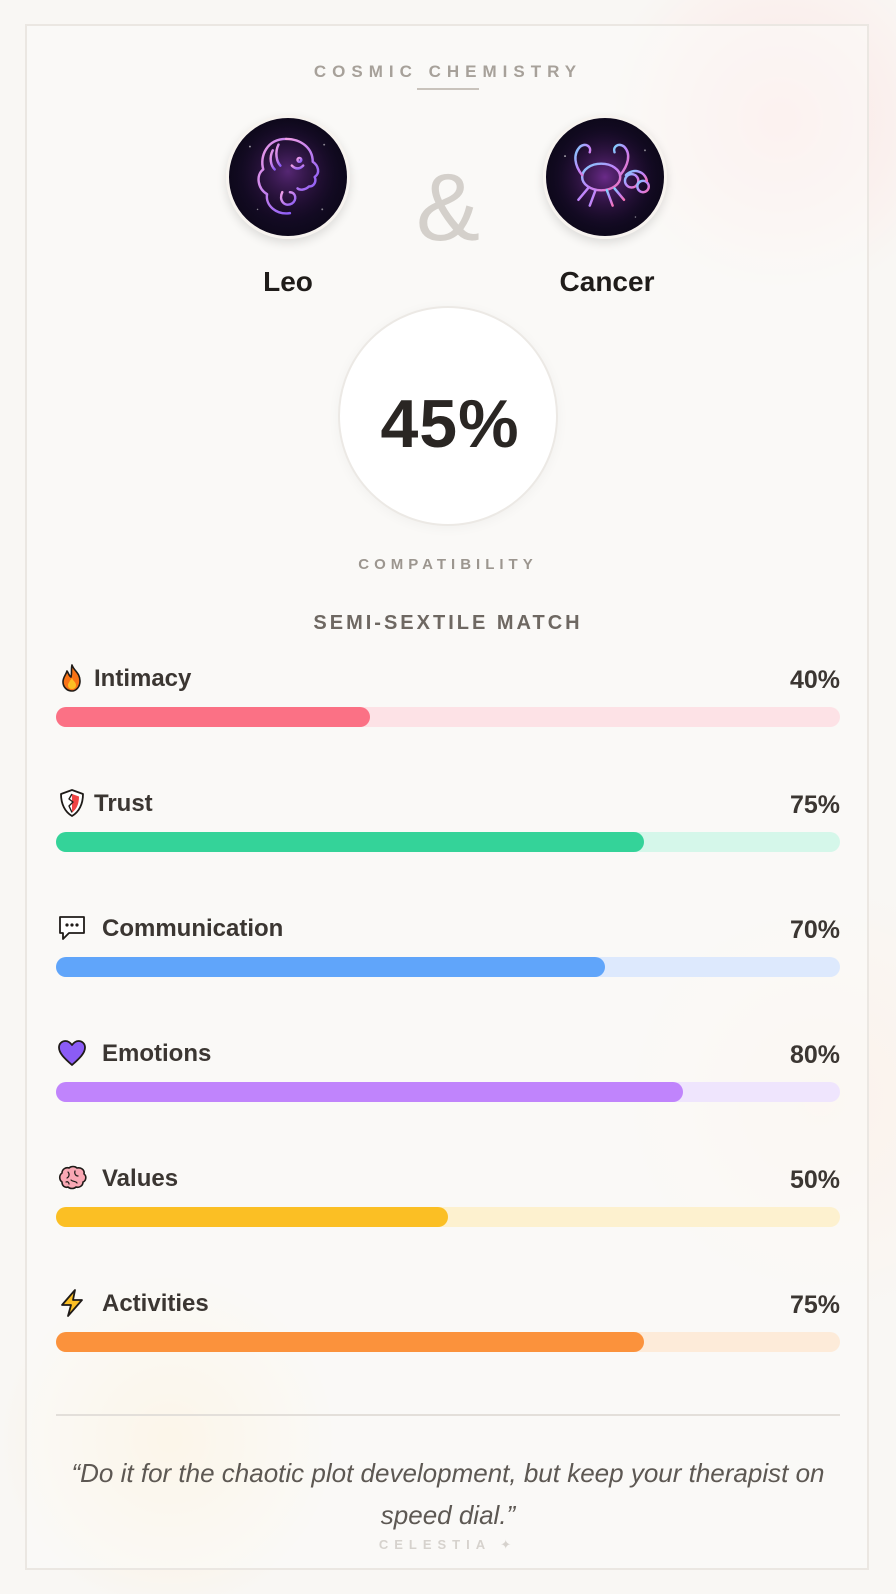 The image size is (896, 1594). I want to click on match-type: SEMI-SEXTILE MATCH, so click(448, 623).